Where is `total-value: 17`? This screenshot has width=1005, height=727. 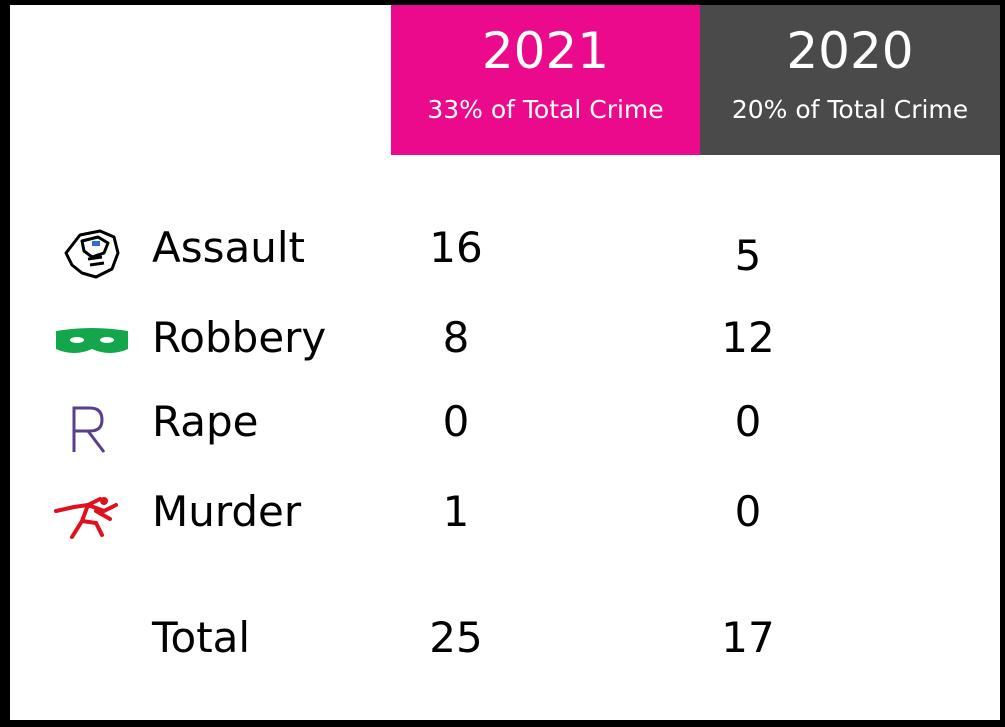 total-value: 17 is located at coordinates (748, 637).